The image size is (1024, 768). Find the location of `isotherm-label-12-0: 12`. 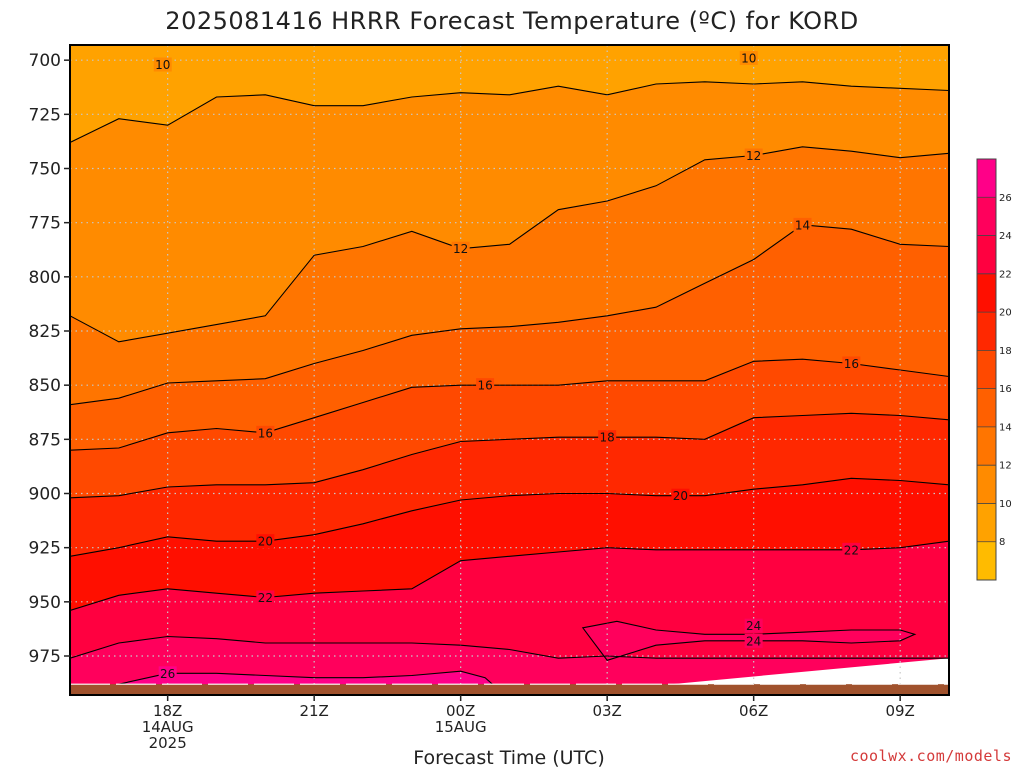

isotherm-label-12-0: 12 is located at coordinates (460, 249).